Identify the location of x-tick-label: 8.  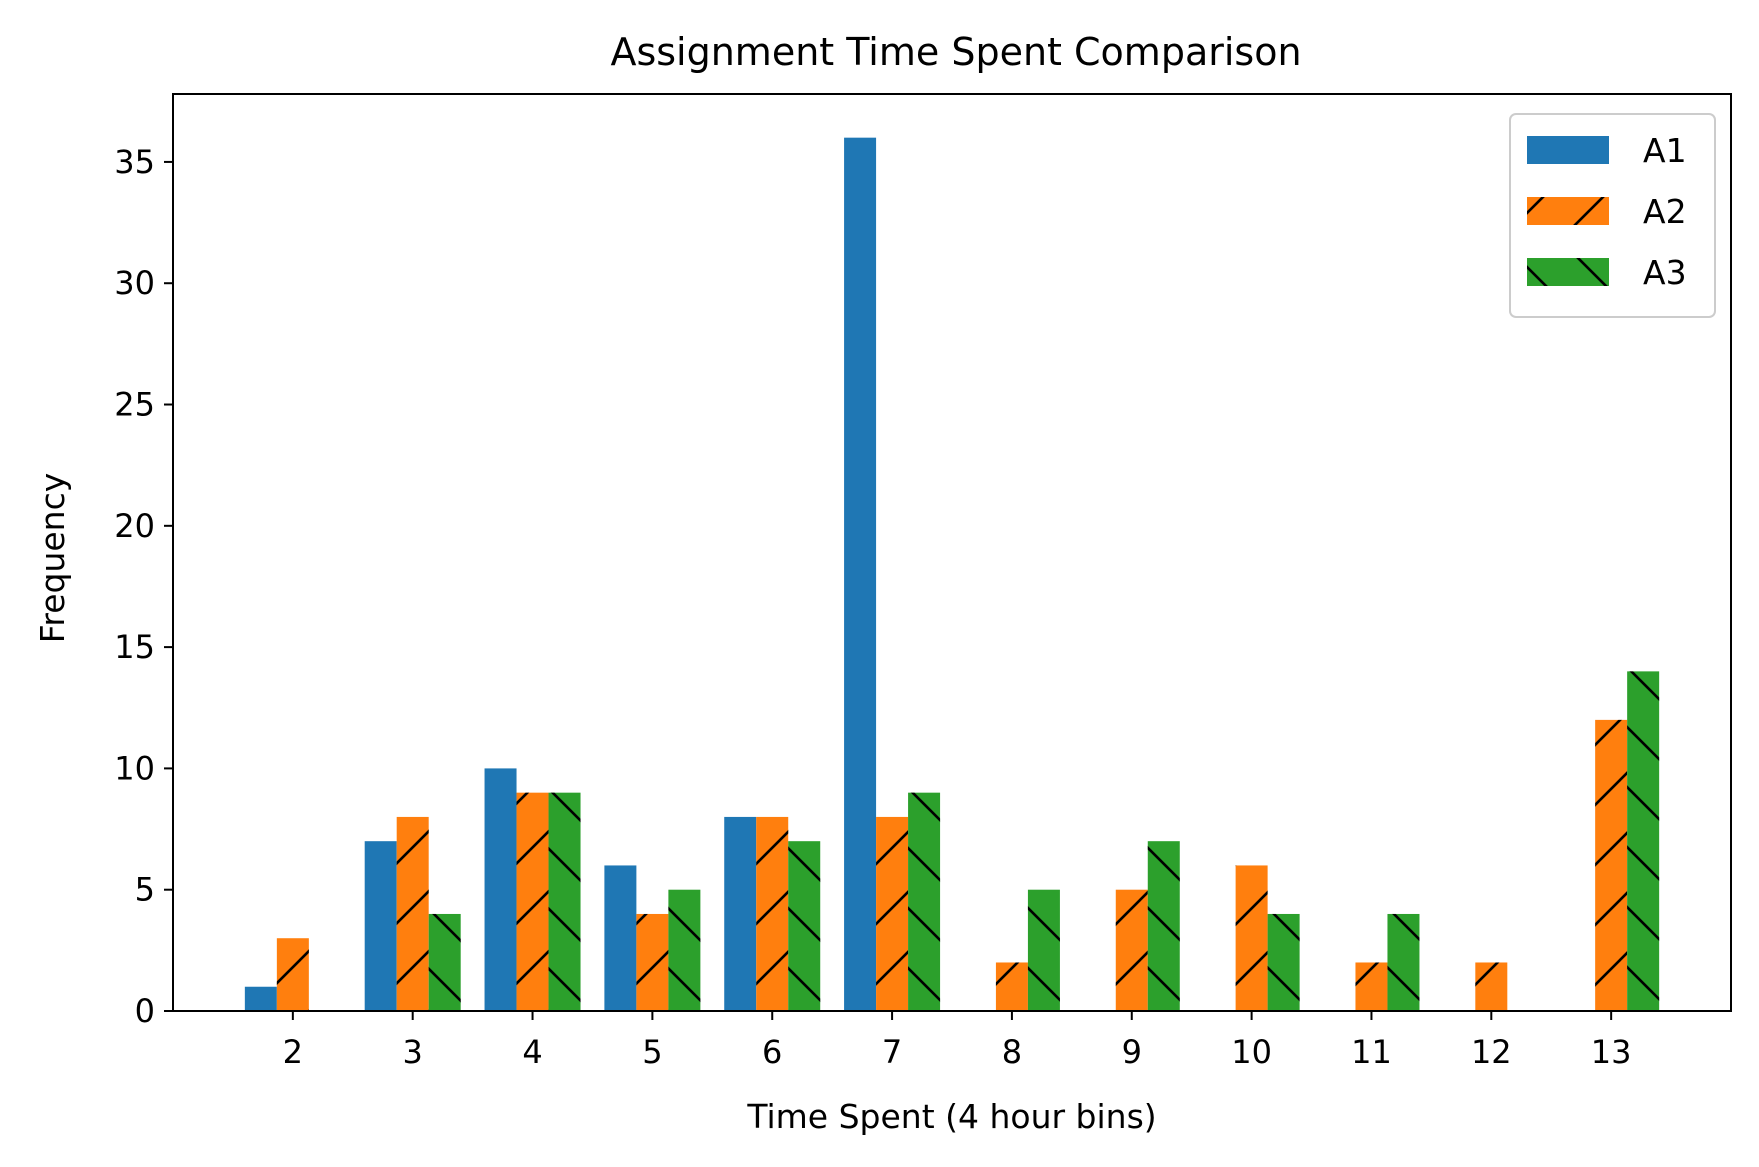
(1012, 1052).